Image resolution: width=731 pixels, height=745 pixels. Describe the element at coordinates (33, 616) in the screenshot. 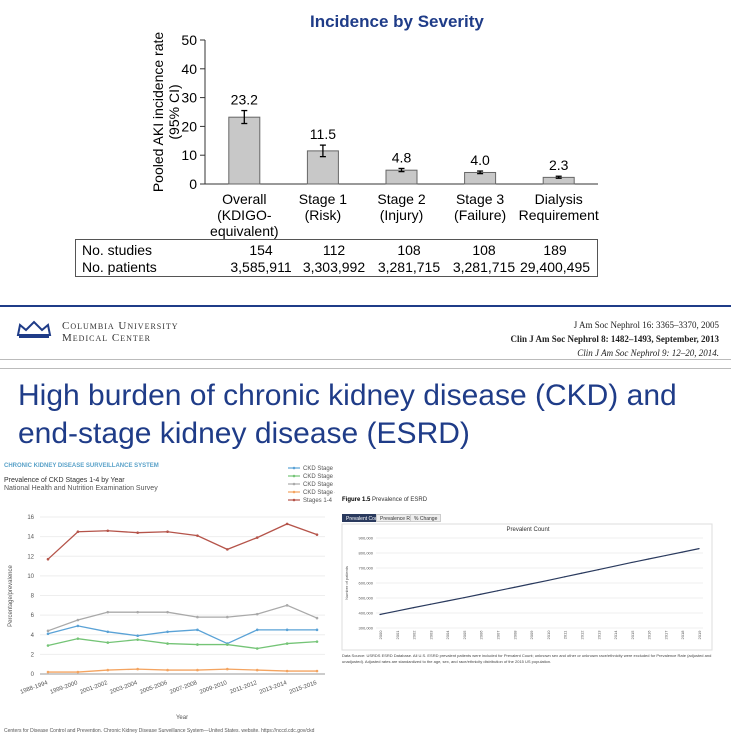

I see `y-tick-label: 6` at that location.